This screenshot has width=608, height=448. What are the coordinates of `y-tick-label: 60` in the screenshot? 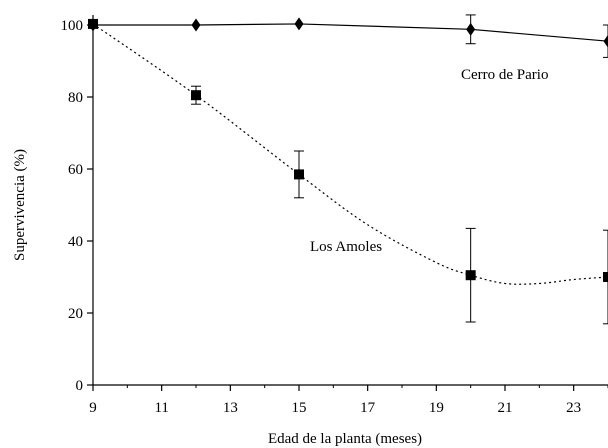 It's located at (75, 170).